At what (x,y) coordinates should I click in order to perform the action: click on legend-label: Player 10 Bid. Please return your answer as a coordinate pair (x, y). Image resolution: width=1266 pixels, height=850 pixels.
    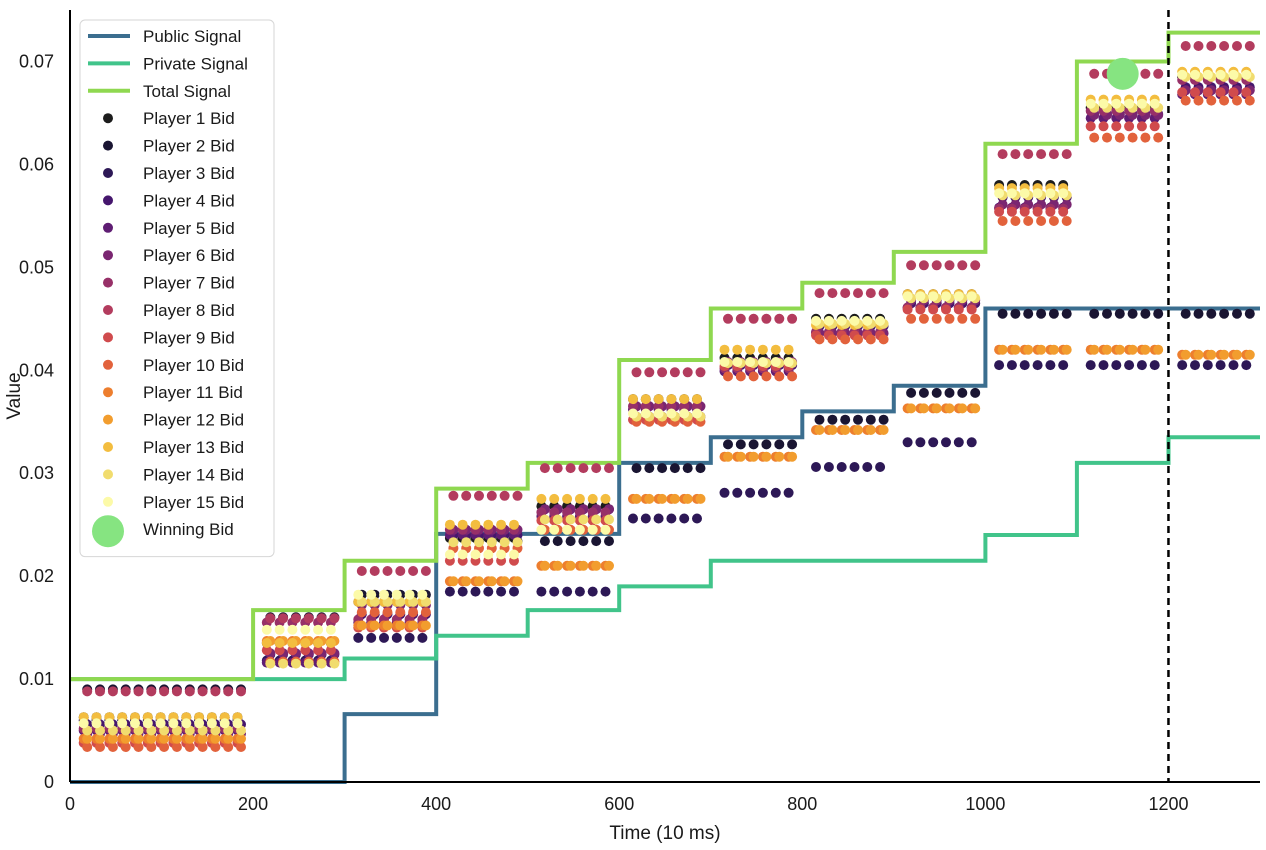
    Looking at the image, I should click on (193, 365).